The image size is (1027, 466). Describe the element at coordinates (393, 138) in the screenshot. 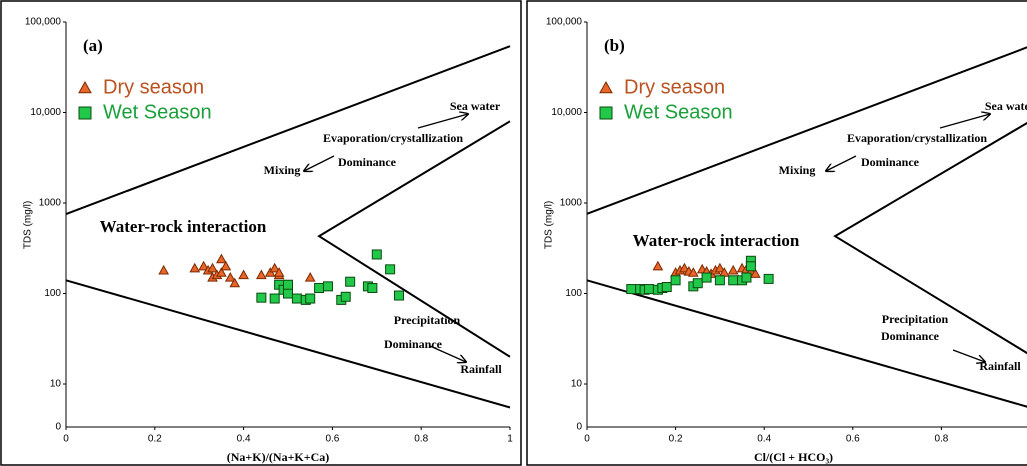

I see `annotation: Evaporation/crystallization` at that location.